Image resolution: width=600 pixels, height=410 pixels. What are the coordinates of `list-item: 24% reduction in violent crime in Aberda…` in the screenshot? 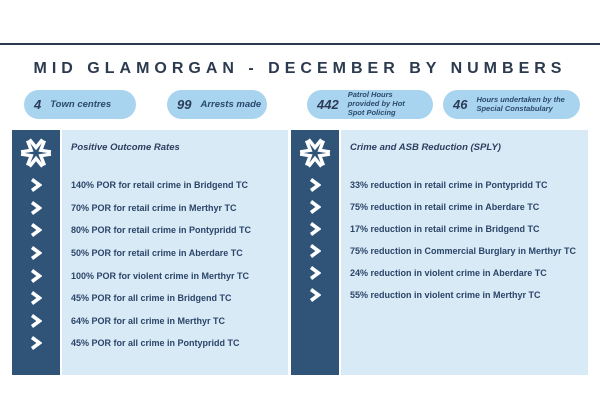 It's located at (448, 273).